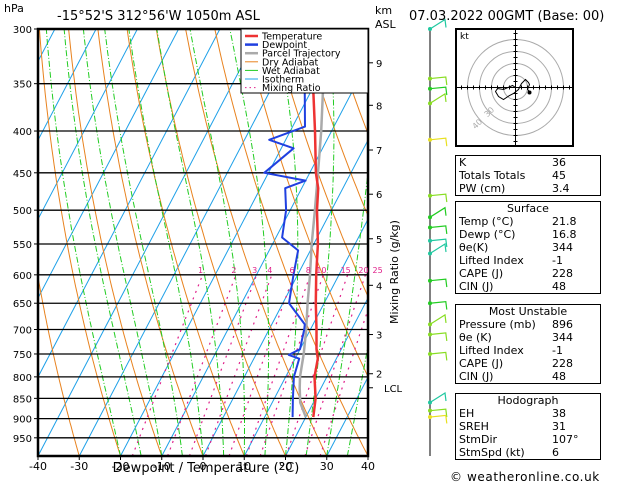  What do you see at coordinates (291, 88) in the screenshot?
I see `legend-label: Mixing Ratio` at bounding box center [291, 88].